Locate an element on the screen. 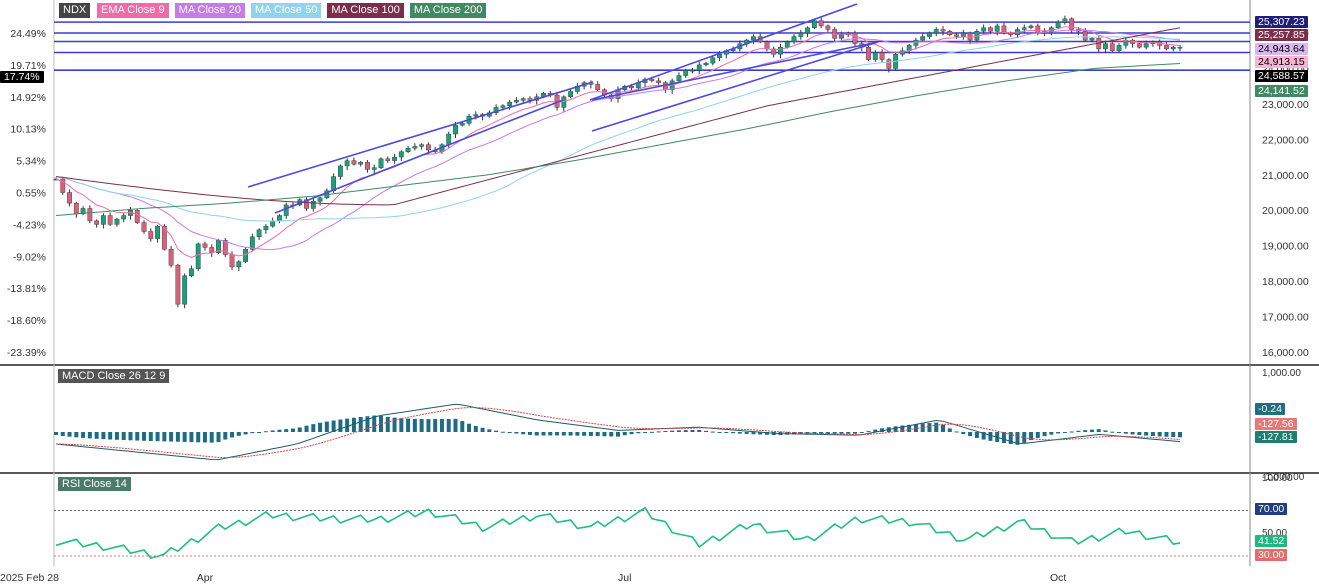 The width and height of the screenshot is (1319, 584). legend-item: MA Close 20 is located at coordinates (209, 10).